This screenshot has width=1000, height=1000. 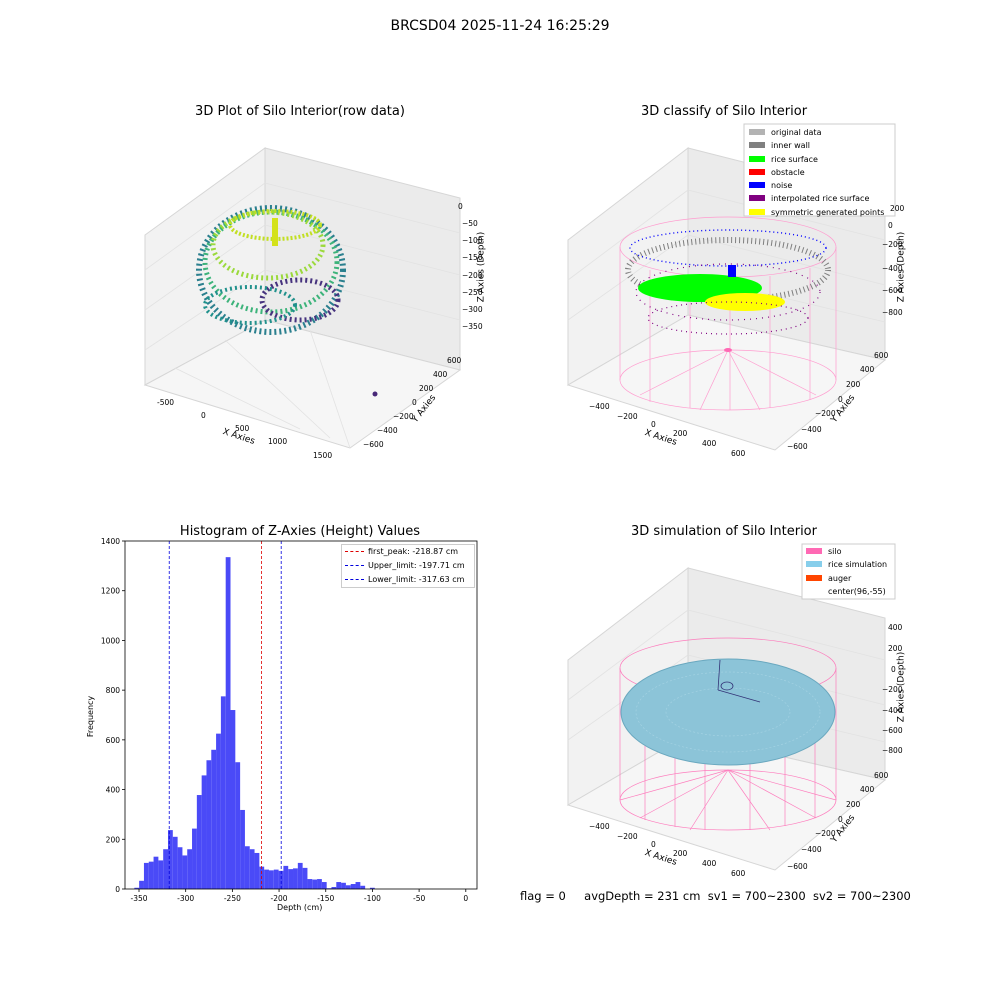 What do you see at coordinates (110, 541) in the screenshot?
I see `y-tick-label: 1400` at bounding box center [110, 541].